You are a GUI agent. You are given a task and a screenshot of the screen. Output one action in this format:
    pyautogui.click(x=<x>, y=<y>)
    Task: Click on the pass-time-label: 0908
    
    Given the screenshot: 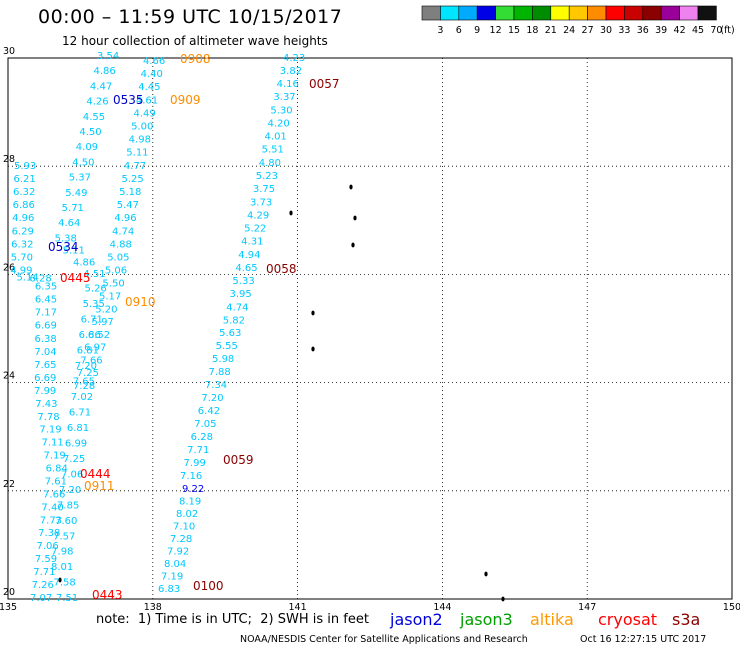 What is the action you would take?
    pyautogui.click(x=195, y=59)
    